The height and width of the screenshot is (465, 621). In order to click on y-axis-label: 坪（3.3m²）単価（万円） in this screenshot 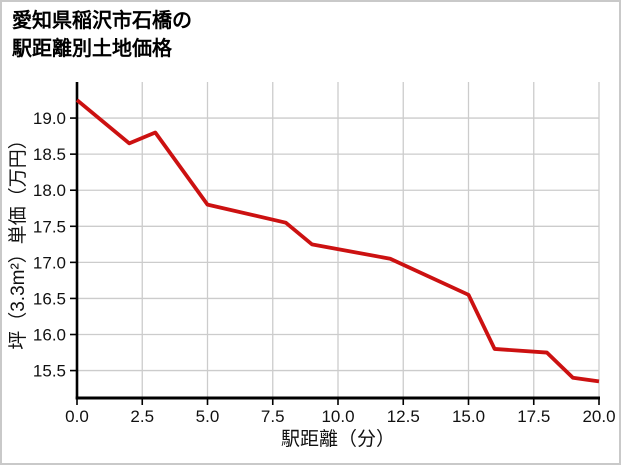, I will do `click(18, 240)`.